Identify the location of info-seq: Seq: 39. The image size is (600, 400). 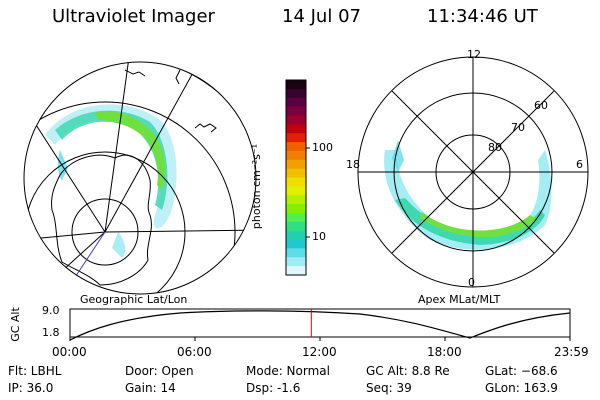
(389, 388).